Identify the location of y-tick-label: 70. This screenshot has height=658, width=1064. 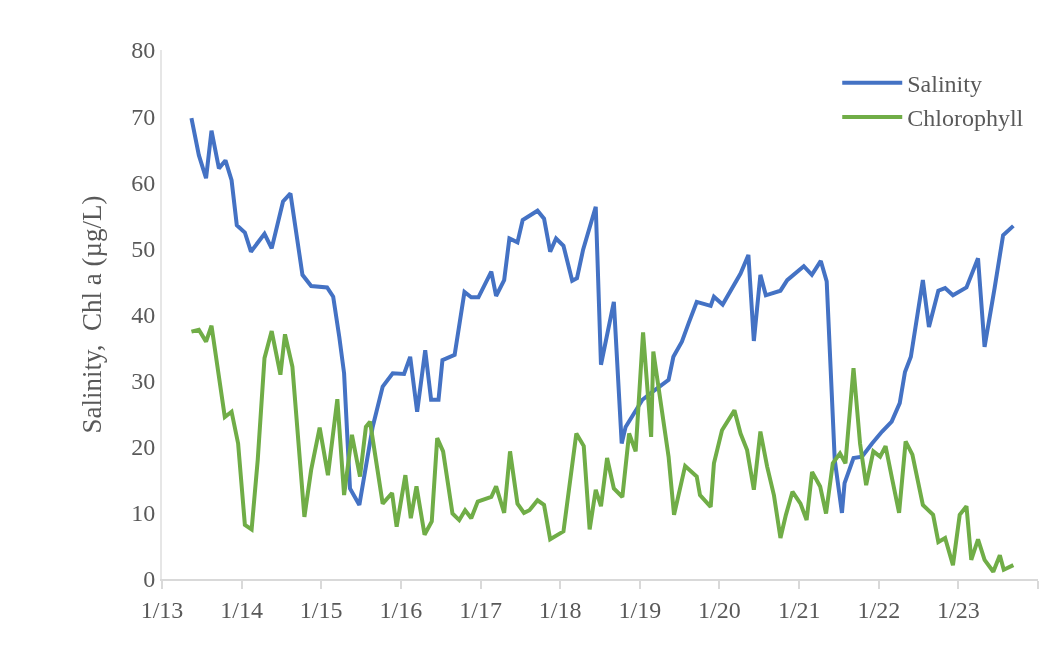
(143, 116).